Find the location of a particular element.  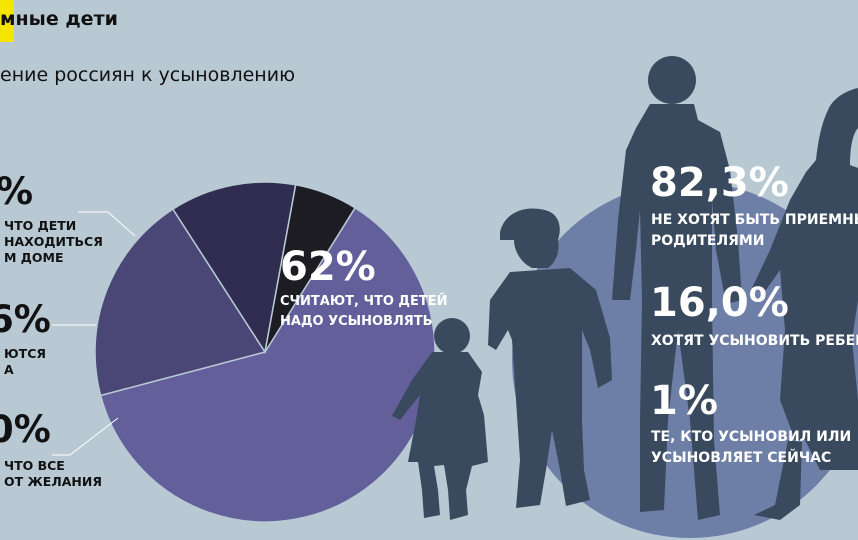

left-stat-2-line-1: ются is located at coordinates (25, 353).